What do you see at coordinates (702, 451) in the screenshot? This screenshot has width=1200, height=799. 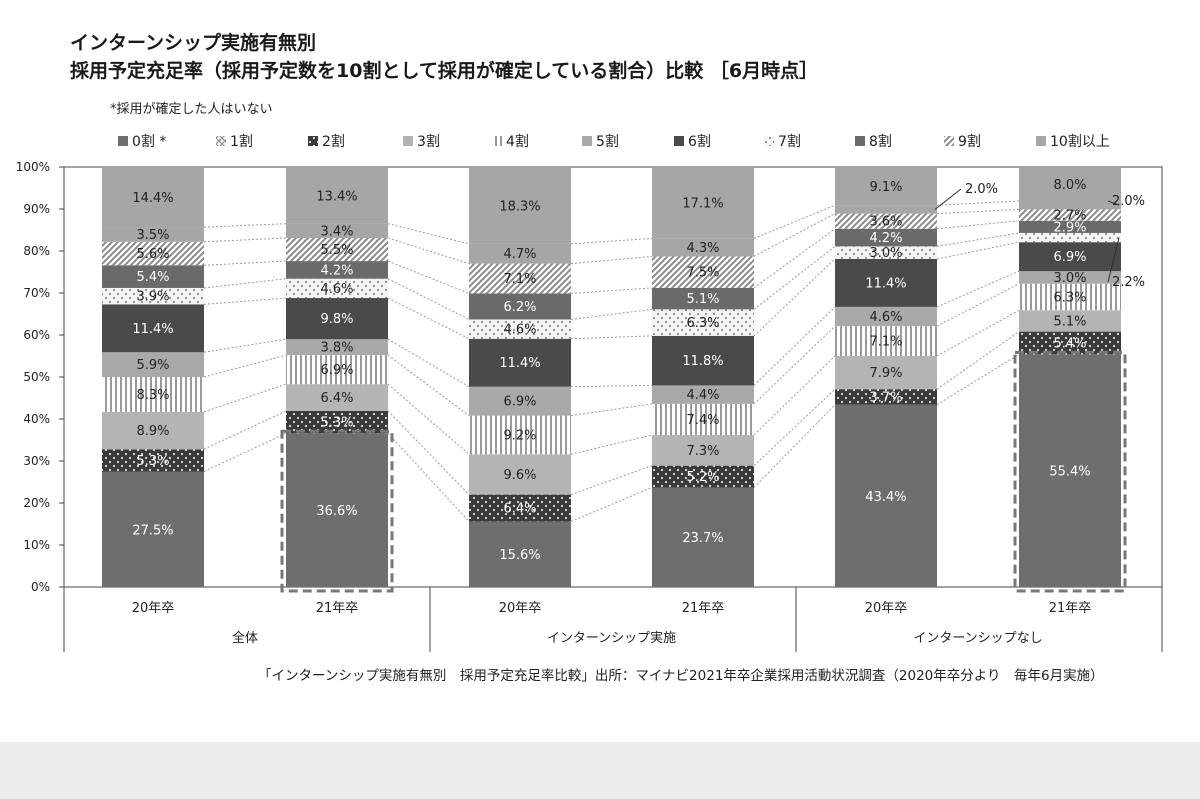 I see `data-label: 7.3%` at bounding box center [702, 451].